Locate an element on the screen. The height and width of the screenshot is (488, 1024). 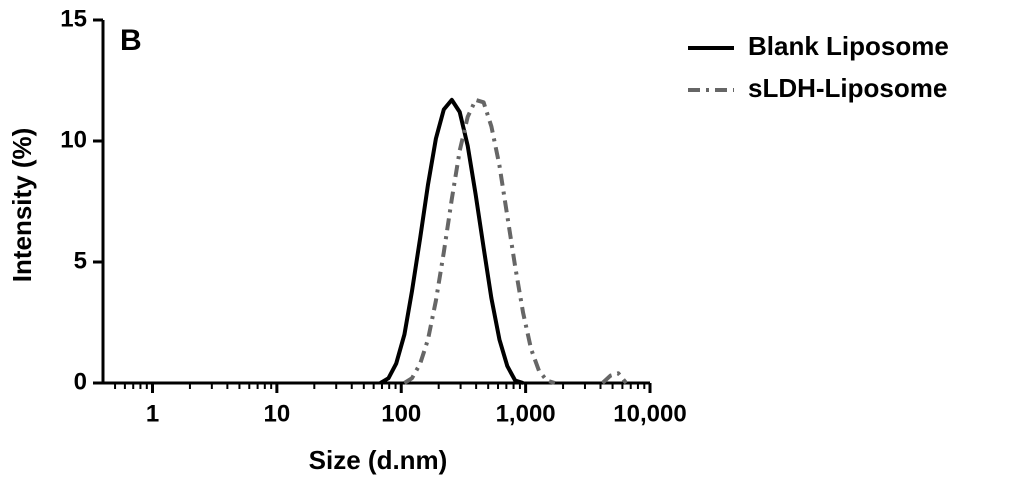
y-tick-label: 15 is located at coordinates (73, 18).